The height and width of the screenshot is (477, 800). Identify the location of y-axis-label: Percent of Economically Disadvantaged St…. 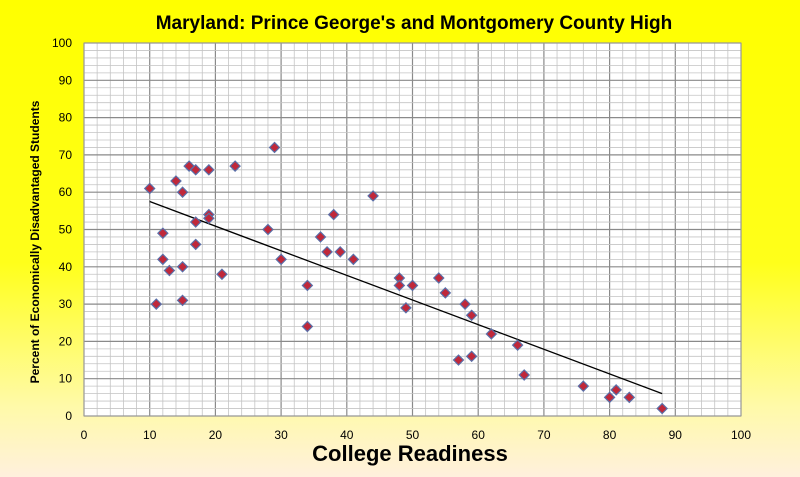
(35, 241).